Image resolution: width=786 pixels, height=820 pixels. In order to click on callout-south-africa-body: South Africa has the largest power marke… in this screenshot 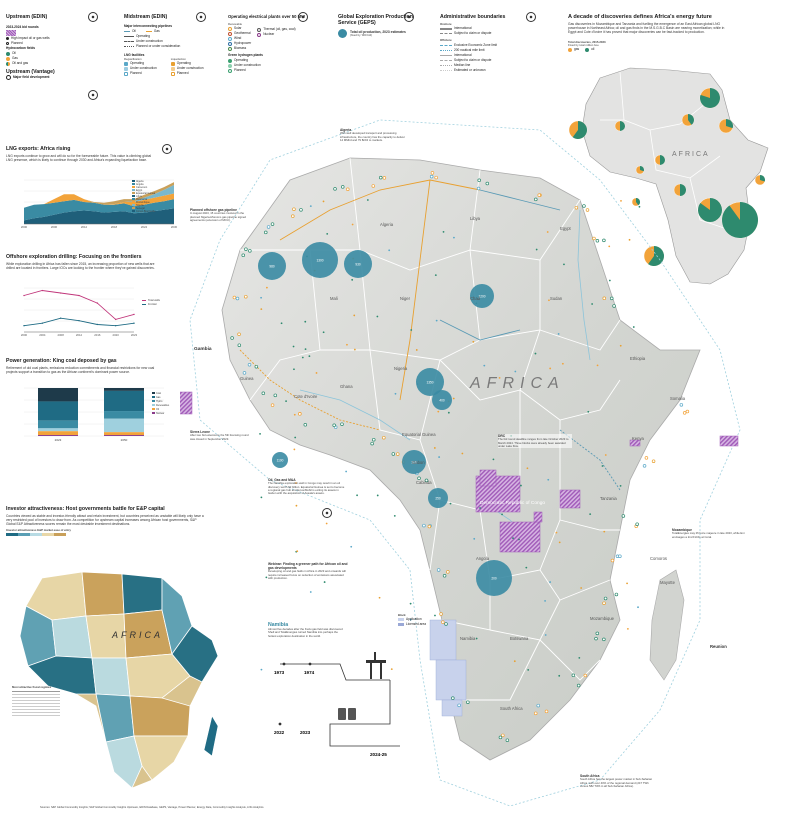, I will do `click(616, 783)`.